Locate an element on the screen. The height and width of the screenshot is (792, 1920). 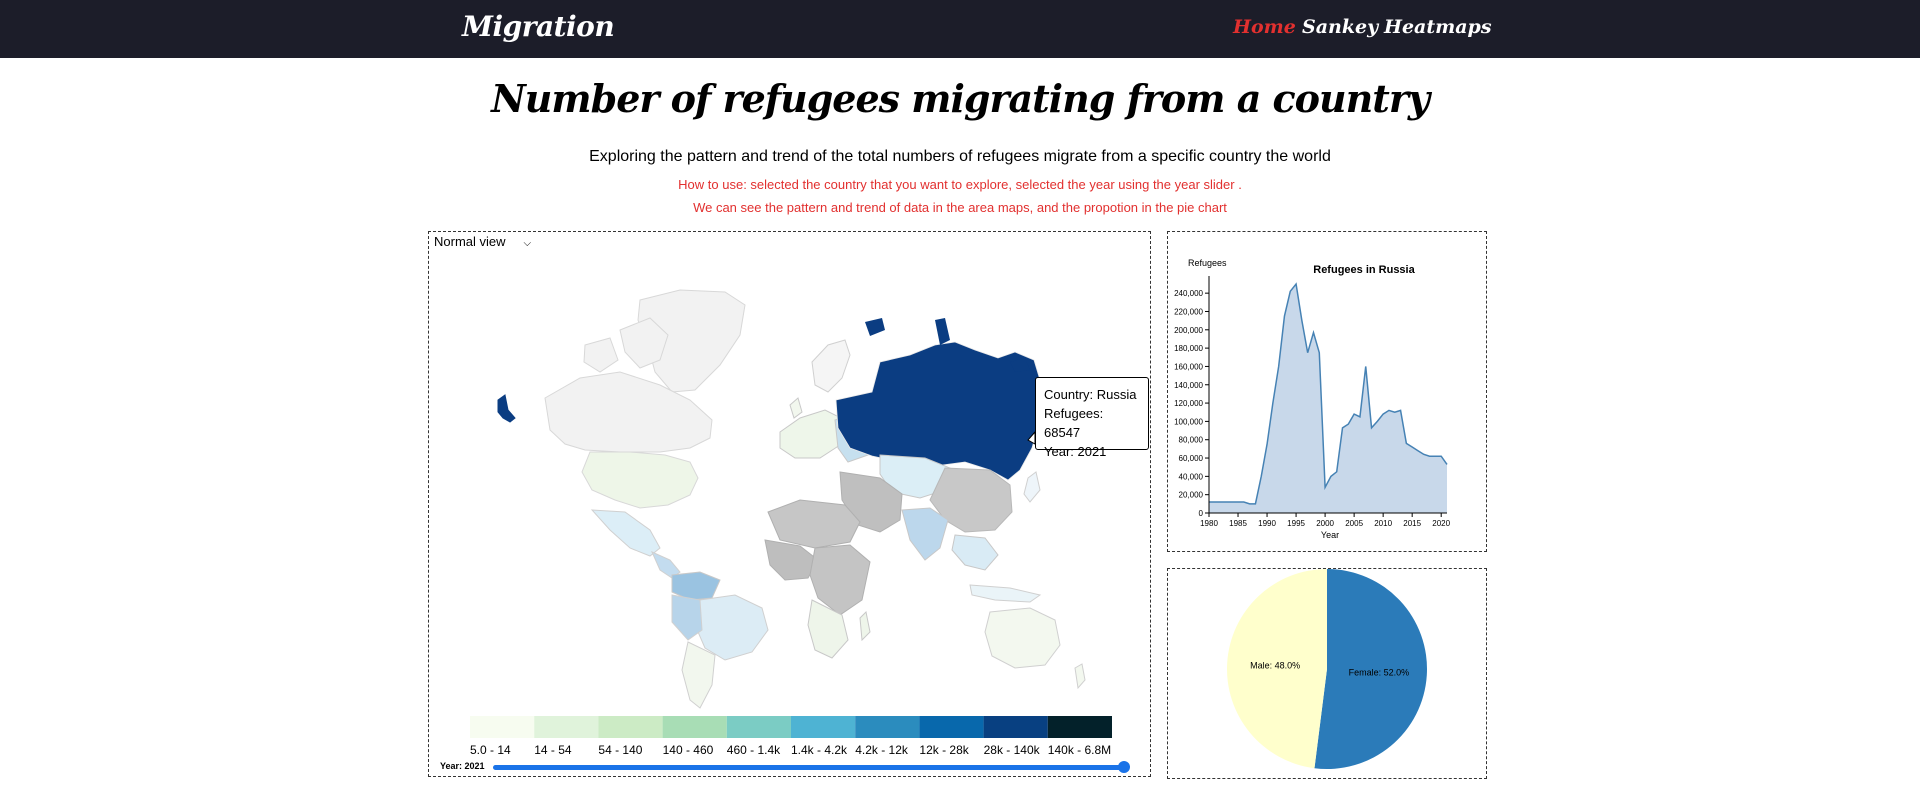
map-region-alaska is located at coordinates (506, 408).